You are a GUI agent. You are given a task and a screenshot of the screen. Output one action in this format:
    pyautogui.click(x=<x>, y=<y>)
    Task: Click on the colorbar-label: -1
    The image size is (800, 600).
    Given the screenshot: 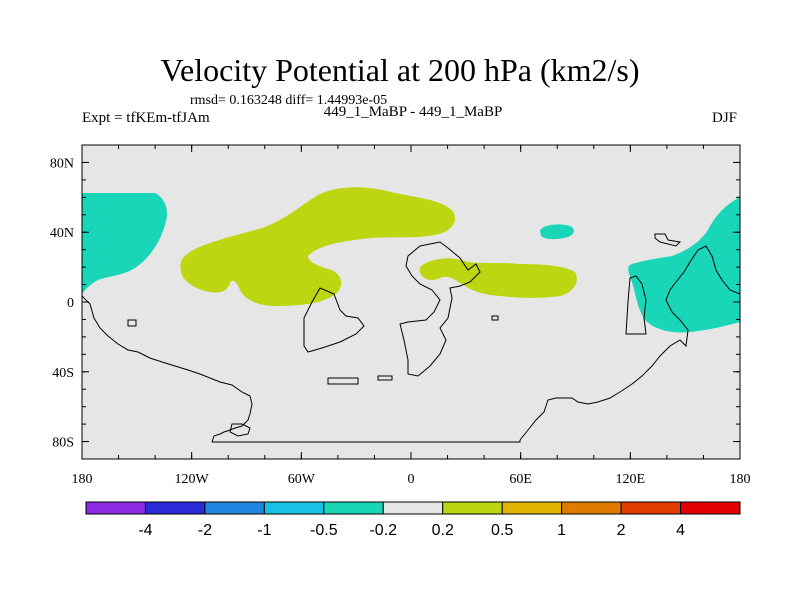 What is the action you would take?
    pyautogui.click(x=264, y=530)
    